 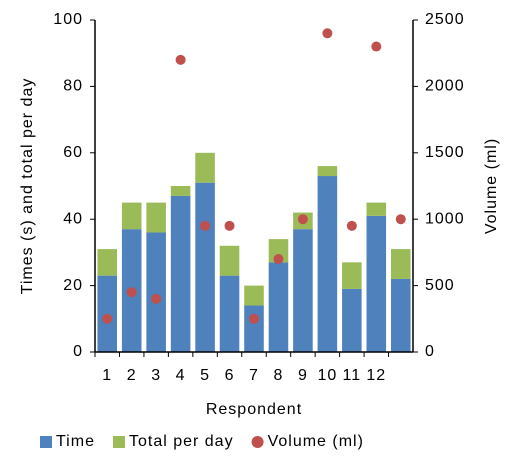 What do you see at coordinates (68, 19) in the screenshot?
I see `y-tick-label: 100` at bounding box center [68, 19].